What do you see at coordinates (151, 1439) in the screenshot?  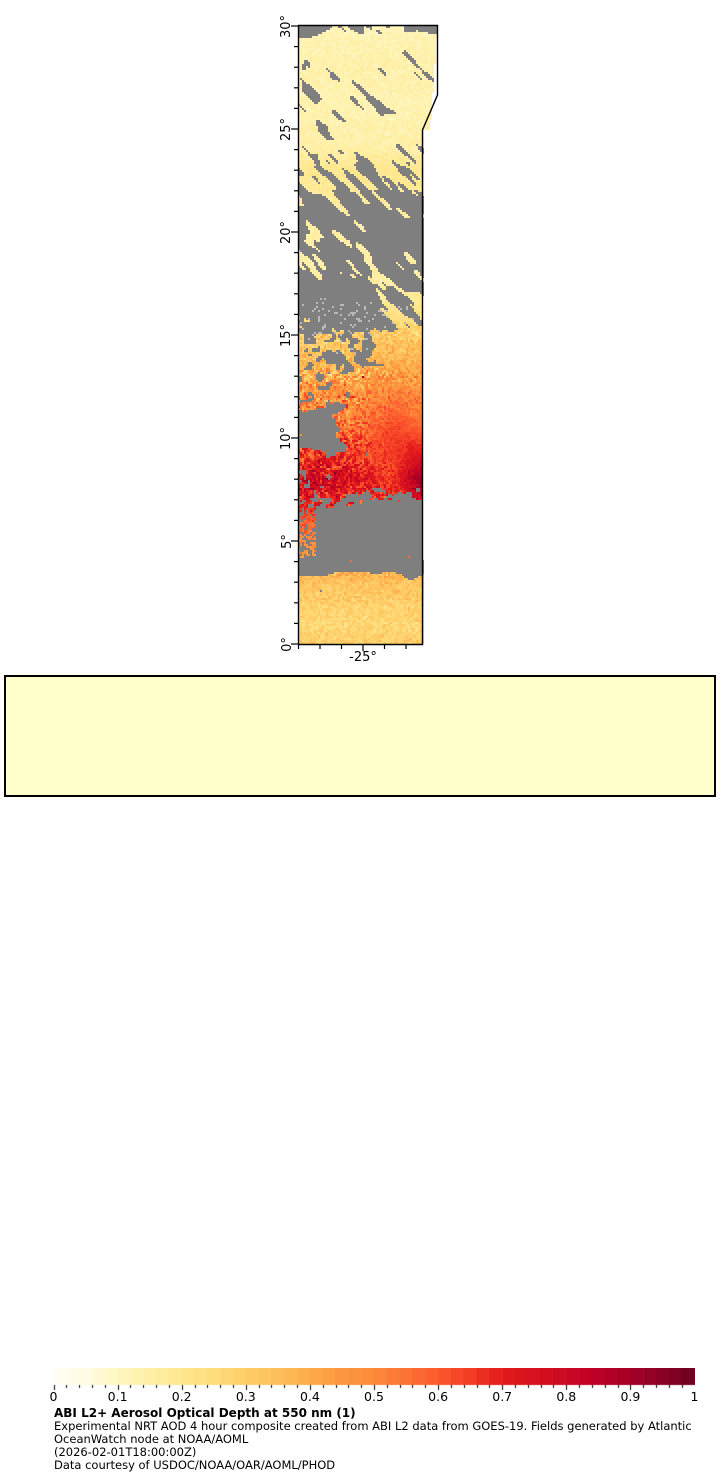 I see `caption-line: OceanWatch node at NOAA/AOML` at bounding box center [151, 1439].